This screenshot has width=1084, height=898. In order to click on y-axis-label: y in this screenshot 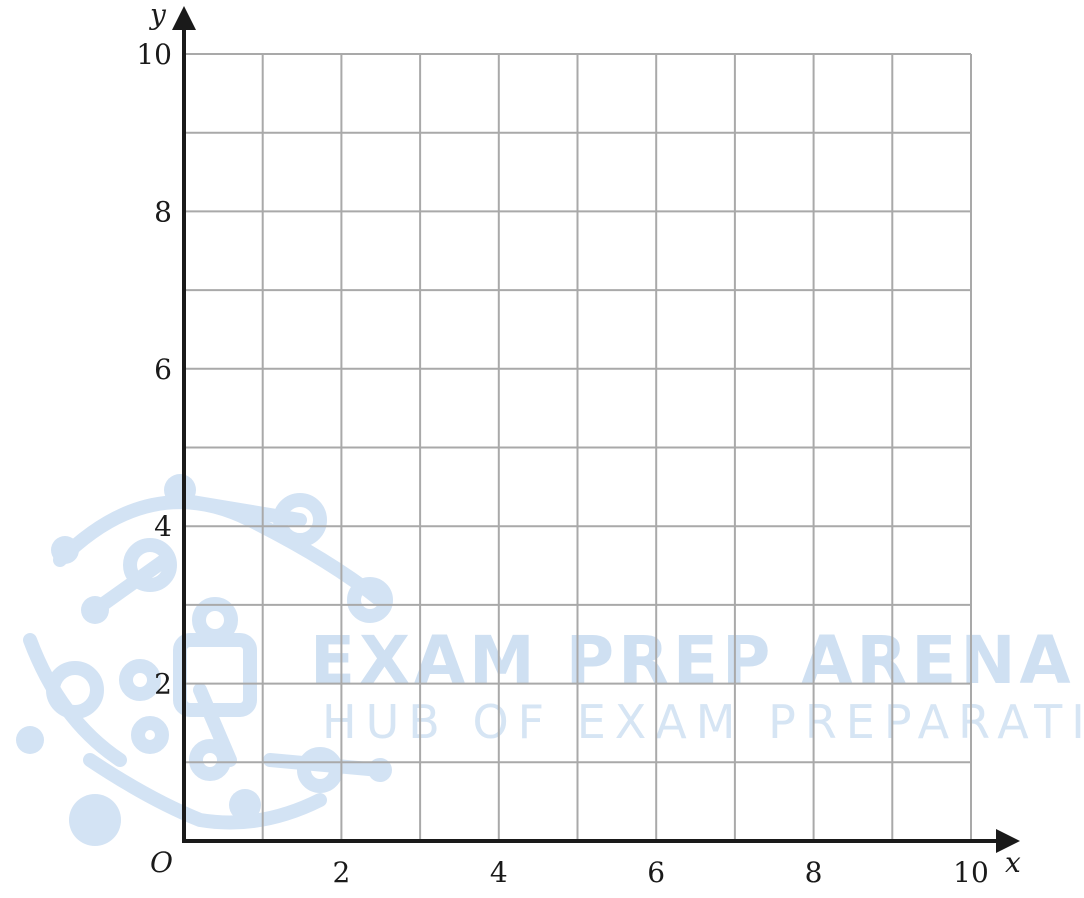, I will do `click(157, 15)`.